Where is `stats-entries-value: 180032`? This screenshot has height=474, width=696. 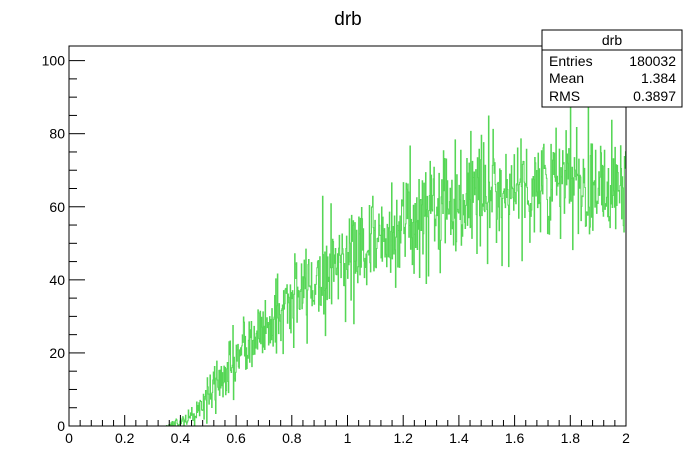
stats-entries-value: 180032 is located at coordinates (652, 61).